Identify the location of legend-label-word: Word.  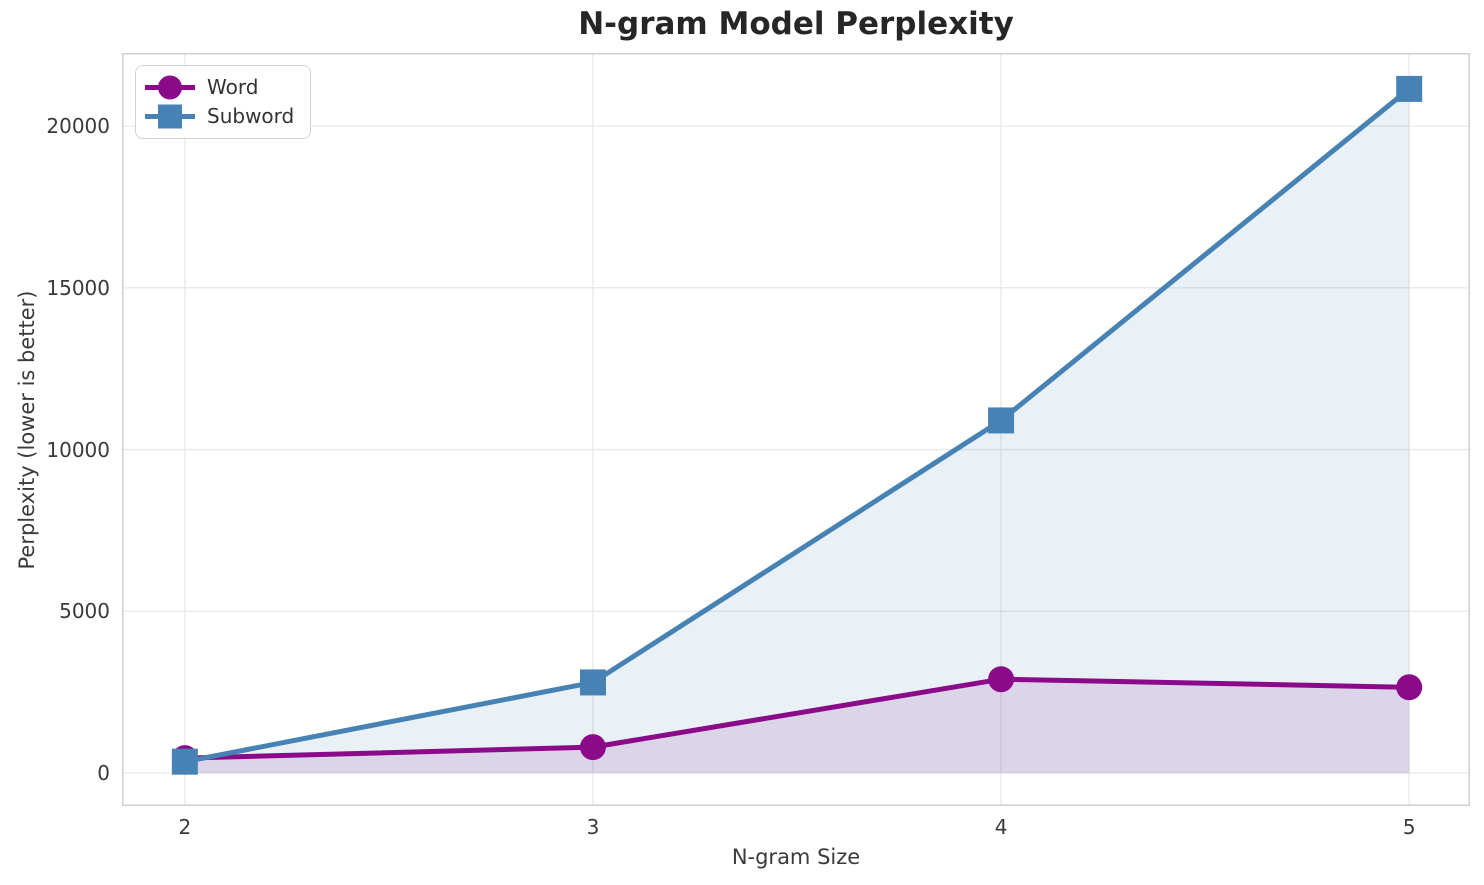
(233, 87).